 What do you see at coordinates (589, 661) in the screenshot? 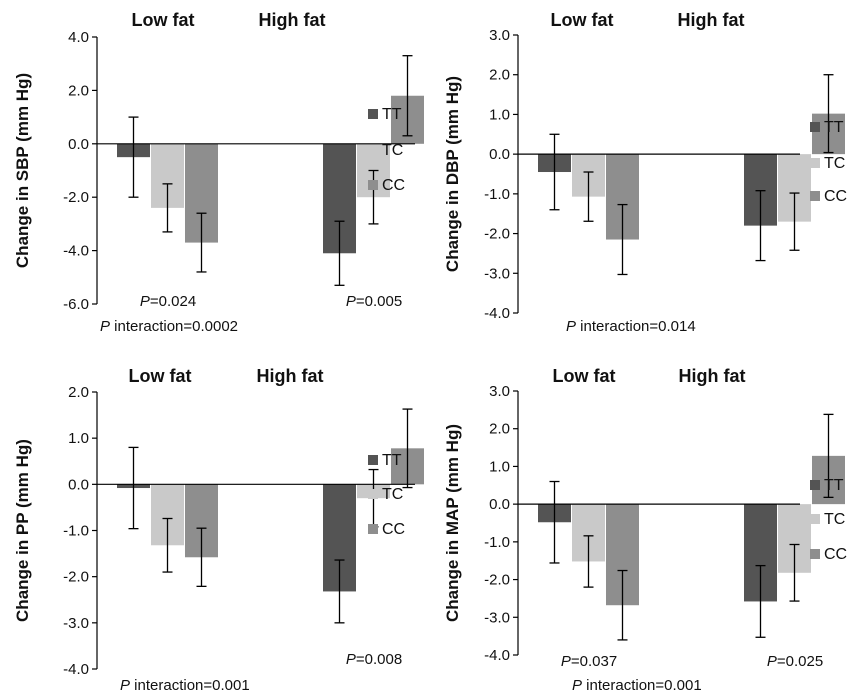
I see `p-value-label: P=0.037` at bounding box center [589, 661].